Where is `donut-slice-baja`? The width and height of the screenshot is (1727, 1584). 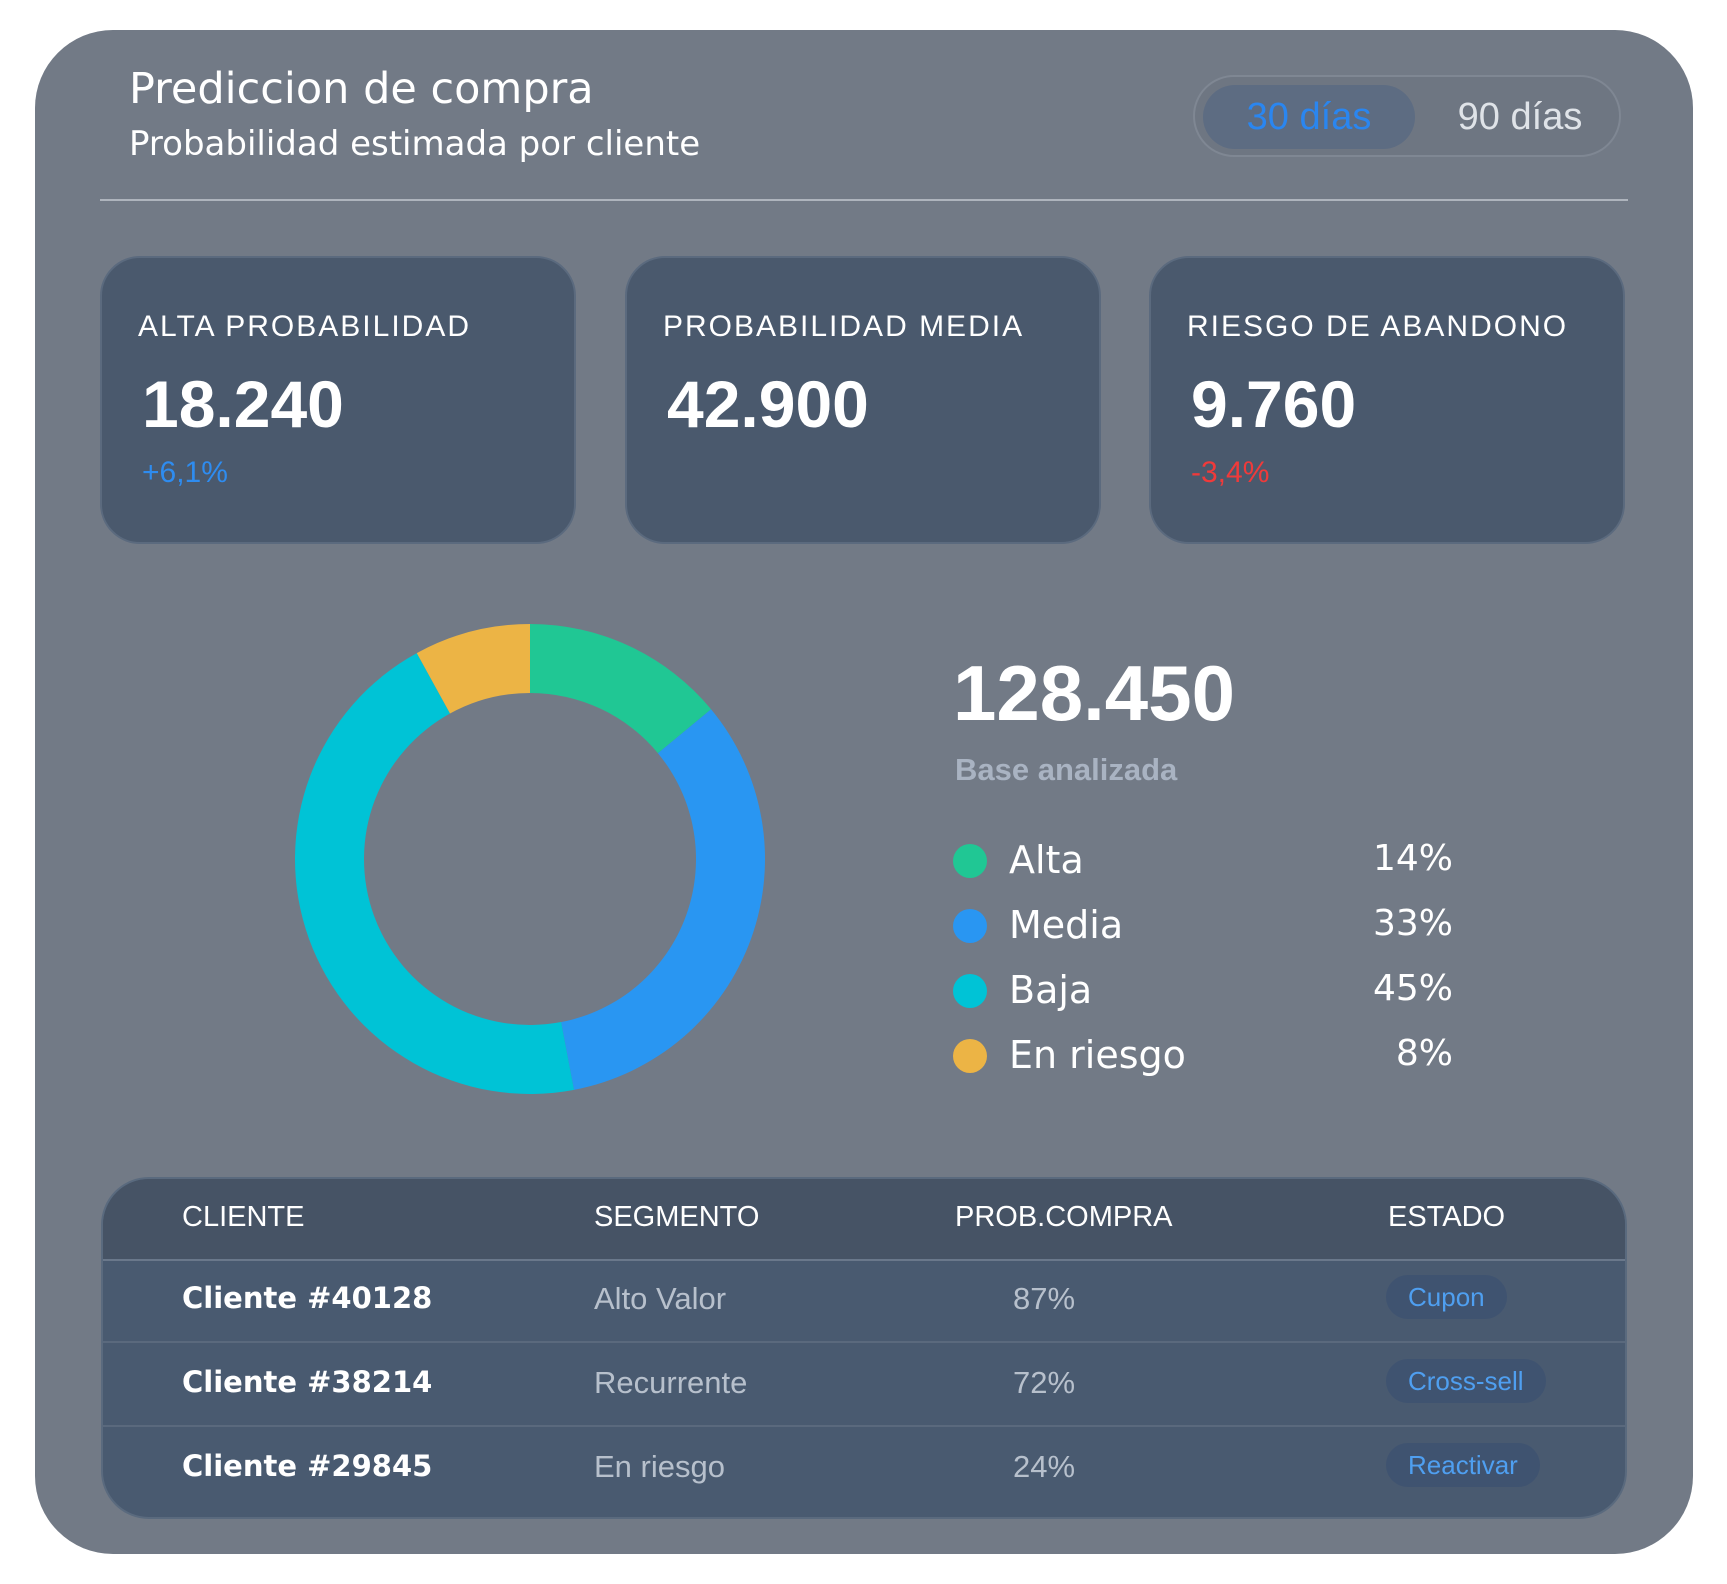
donut-slice-baja is located at coordinates (435, 873).